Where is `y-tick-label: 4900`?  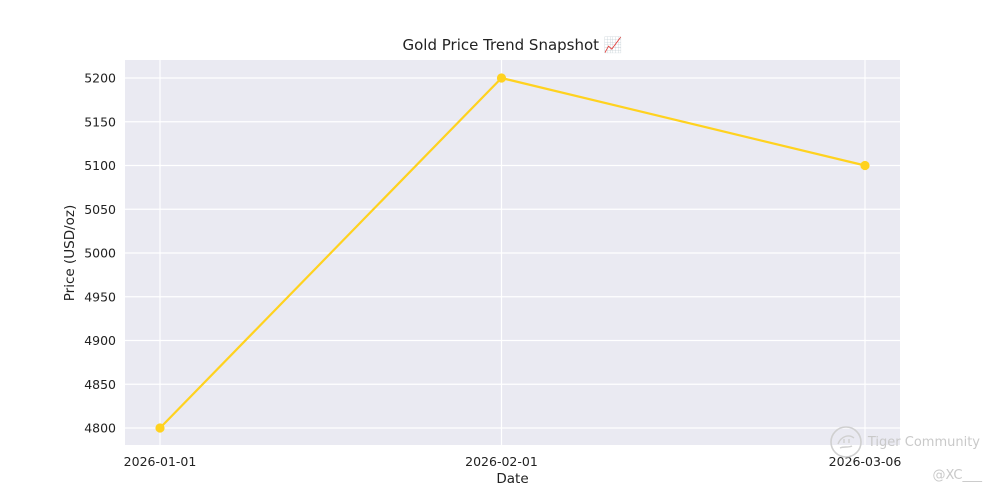
y-tick-label: 4900 is located at coordinates (100, 340).